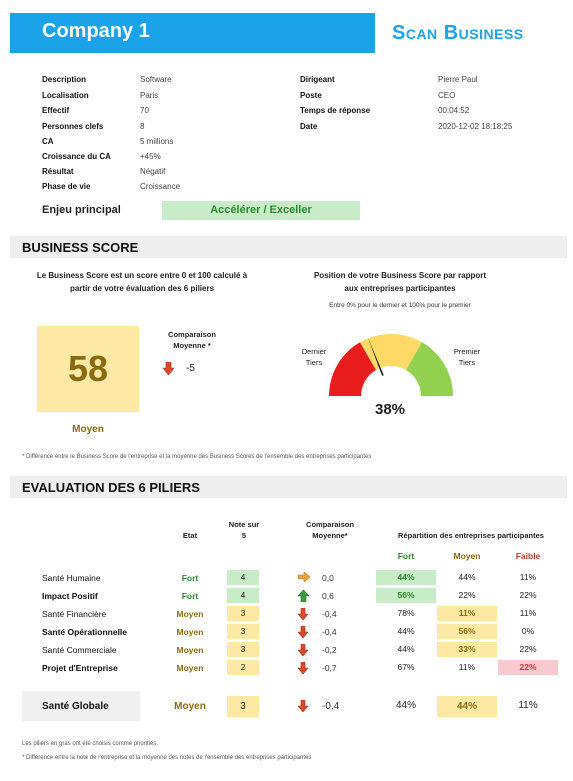  What do you see at coordinates (157, 141) in the screenshot?
I see `info-value: 5 millions` at bounding box center [157, 141].